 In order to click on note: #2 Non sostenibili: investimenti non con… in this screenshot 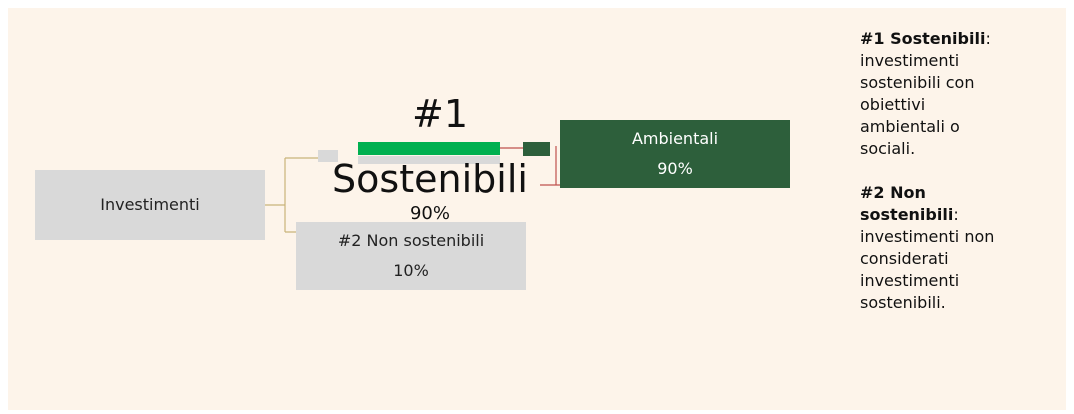, I will do `click(930, 248)`.